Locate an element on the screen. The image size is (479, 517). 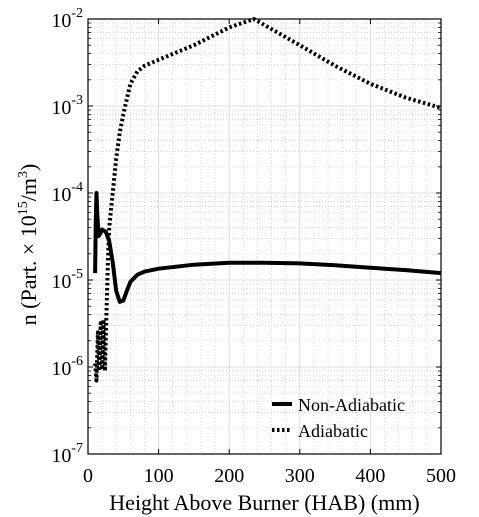
y-axis-title-prefix: n (Part. × 10 is located at coordinates (28, 270).